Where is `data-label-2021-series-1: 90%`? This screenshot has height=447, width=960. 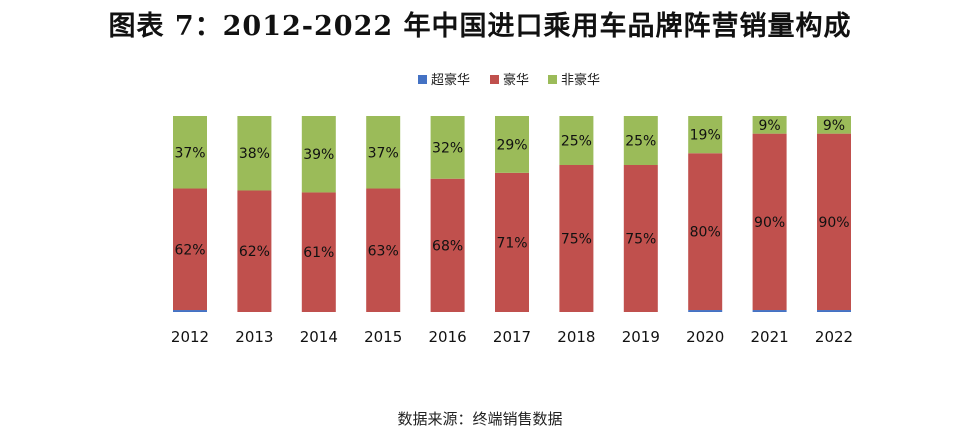
data-label-2021-series-1: 90% is located at coordinates (769, 223).